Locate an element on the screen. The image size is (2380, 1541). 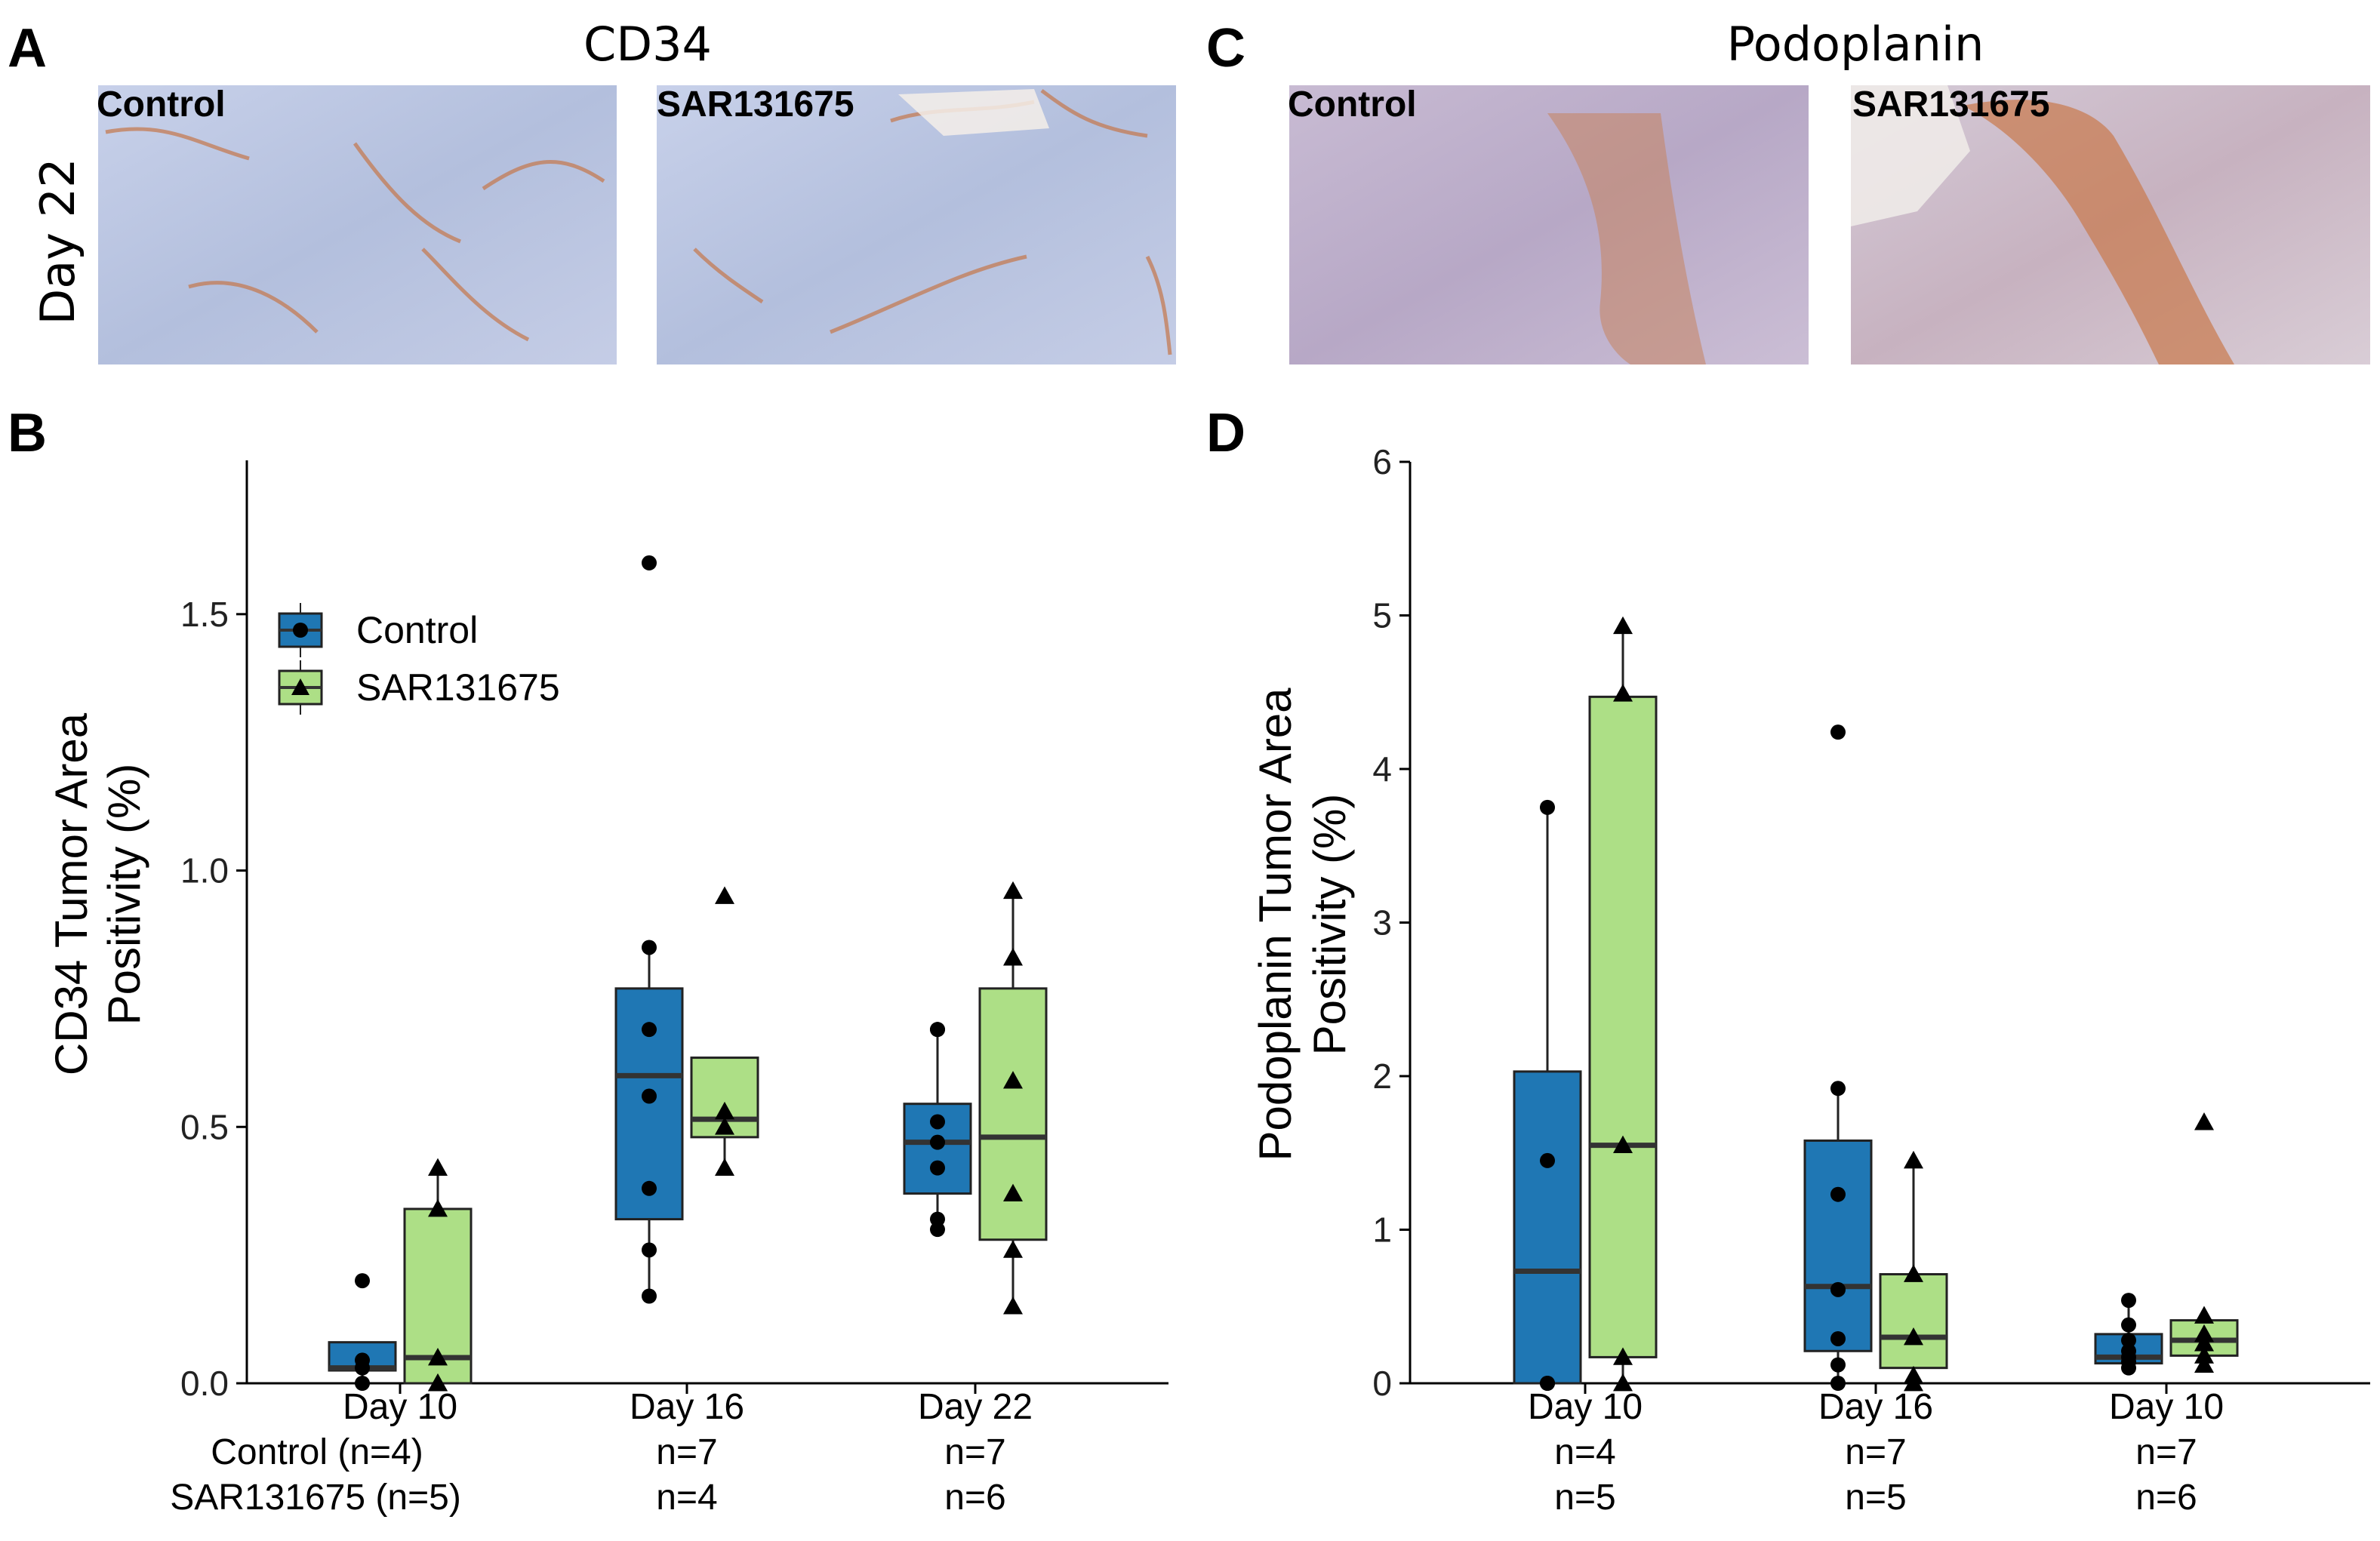
y-tick-label: 1.5 is located at coordinates (204, 615).